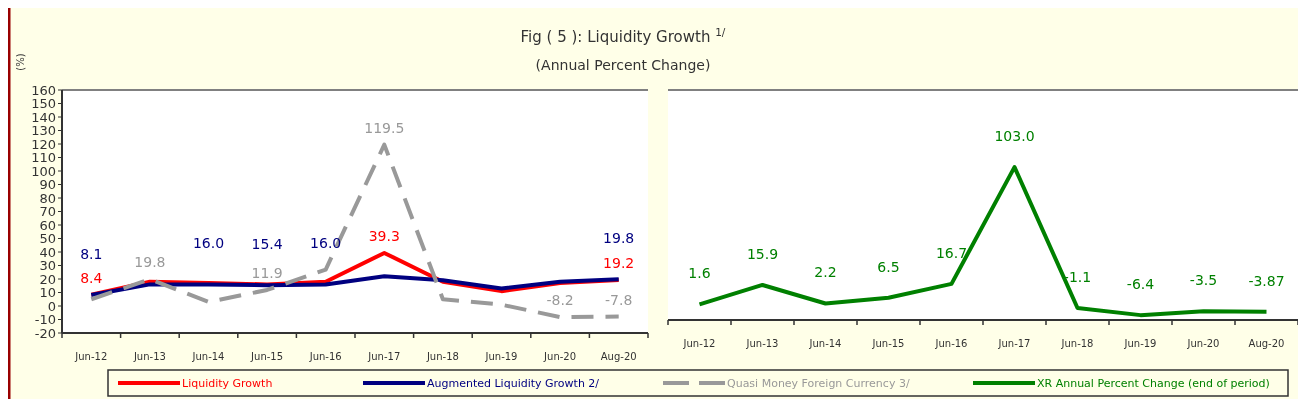 The image size is (1306, 407). Describe the element at coordinates (91, 254) in the screenshot. I see `data-label: 8.1` at that location.